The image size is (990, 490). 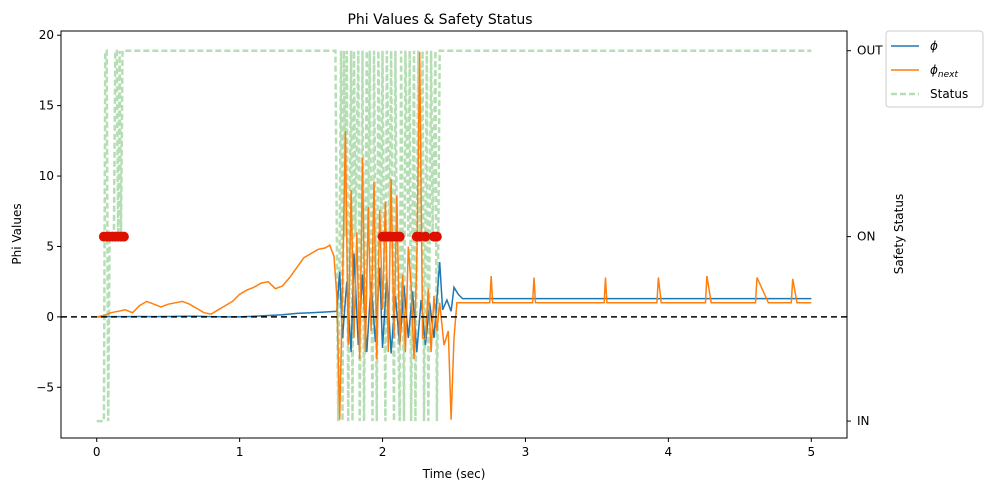 I want to click on x-tick-label: 0, so click(x=97, y=452).